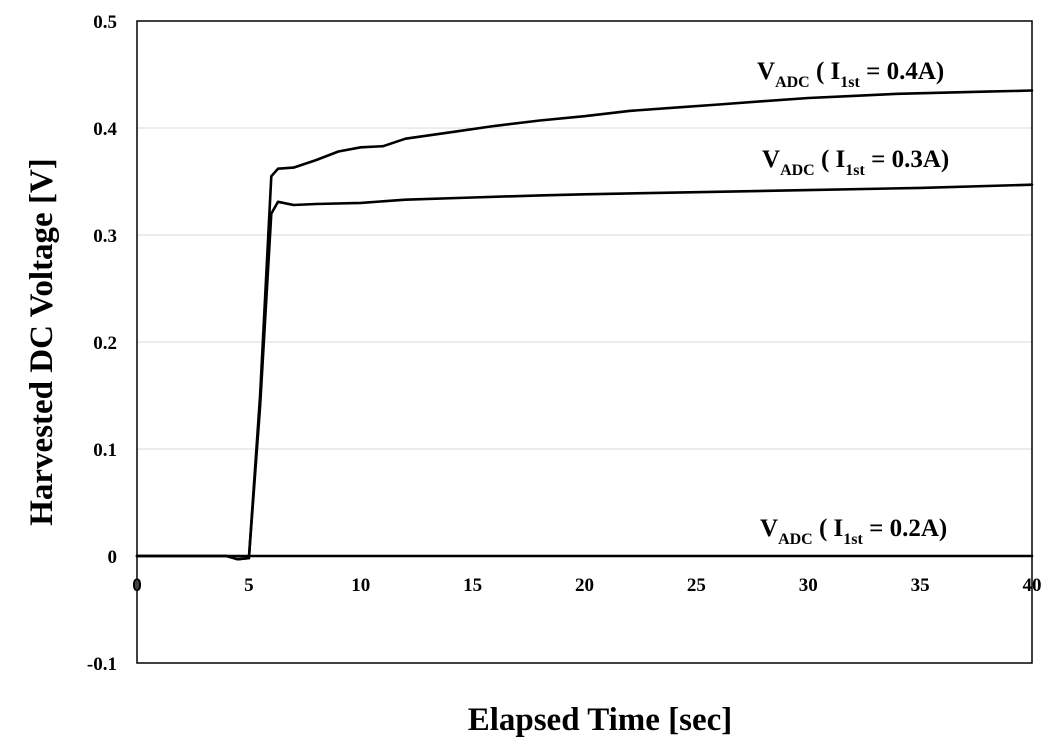  I want to click on x-tick-label-7: 35, so click(920, 585).